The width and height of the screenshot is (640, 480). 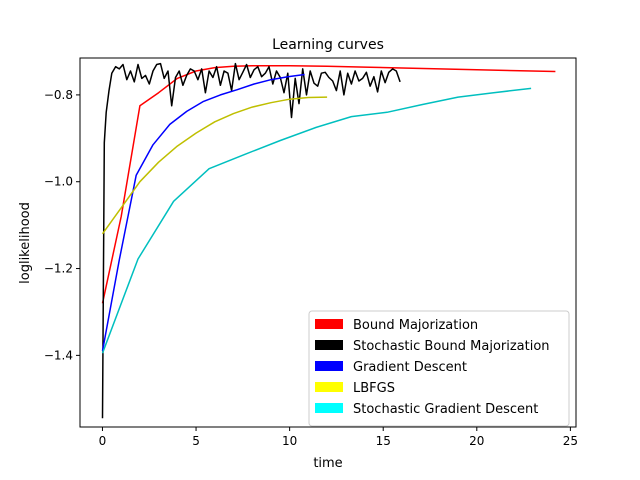 I want to click on legend-label: Gradient Descent, so click(x=410, y=367).